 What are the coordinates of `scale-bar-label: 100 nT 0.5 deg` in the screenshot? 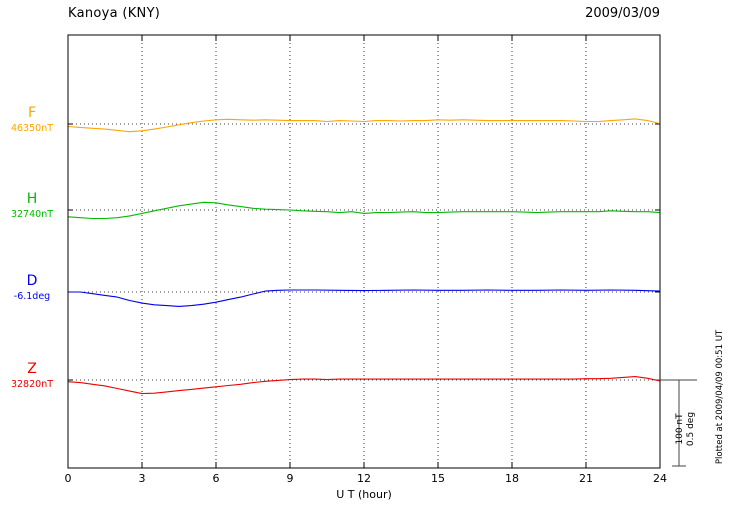 It's located at (687, 429).